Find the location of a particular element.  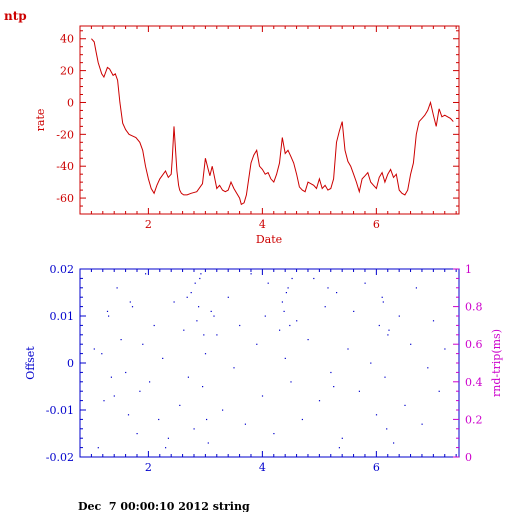

right-tick-label: 0.6 is located at coordinates (474, 344).